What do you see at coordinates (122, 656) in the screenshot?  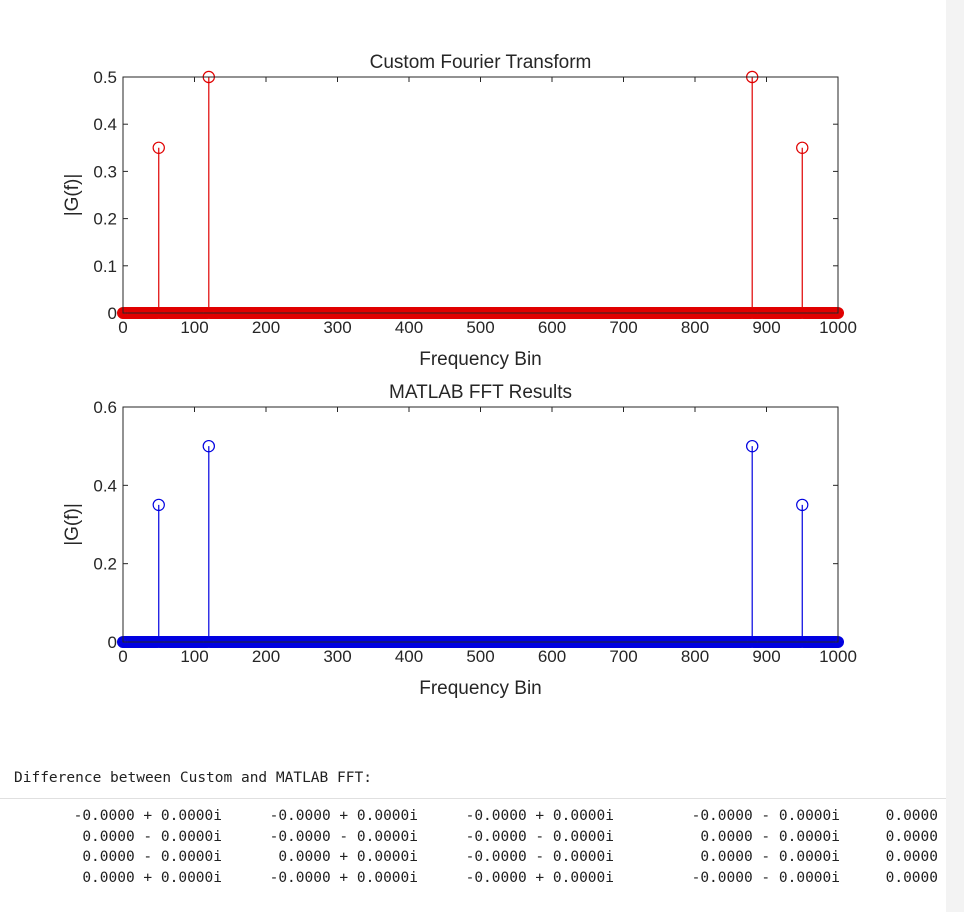 I see `chart2-xtick-label: 0` at bounding box center [122, 656].